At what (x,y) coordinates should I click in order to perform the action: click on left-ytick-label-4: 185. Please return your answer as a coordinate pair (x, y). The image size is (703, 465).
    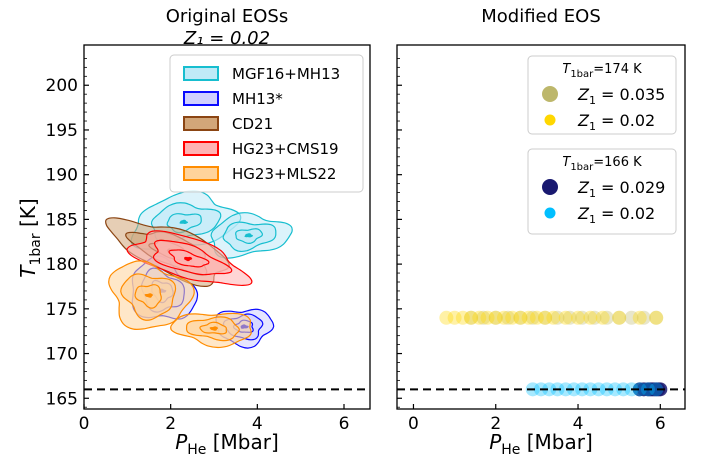
    Looking at the image, I should click on (62, 220).